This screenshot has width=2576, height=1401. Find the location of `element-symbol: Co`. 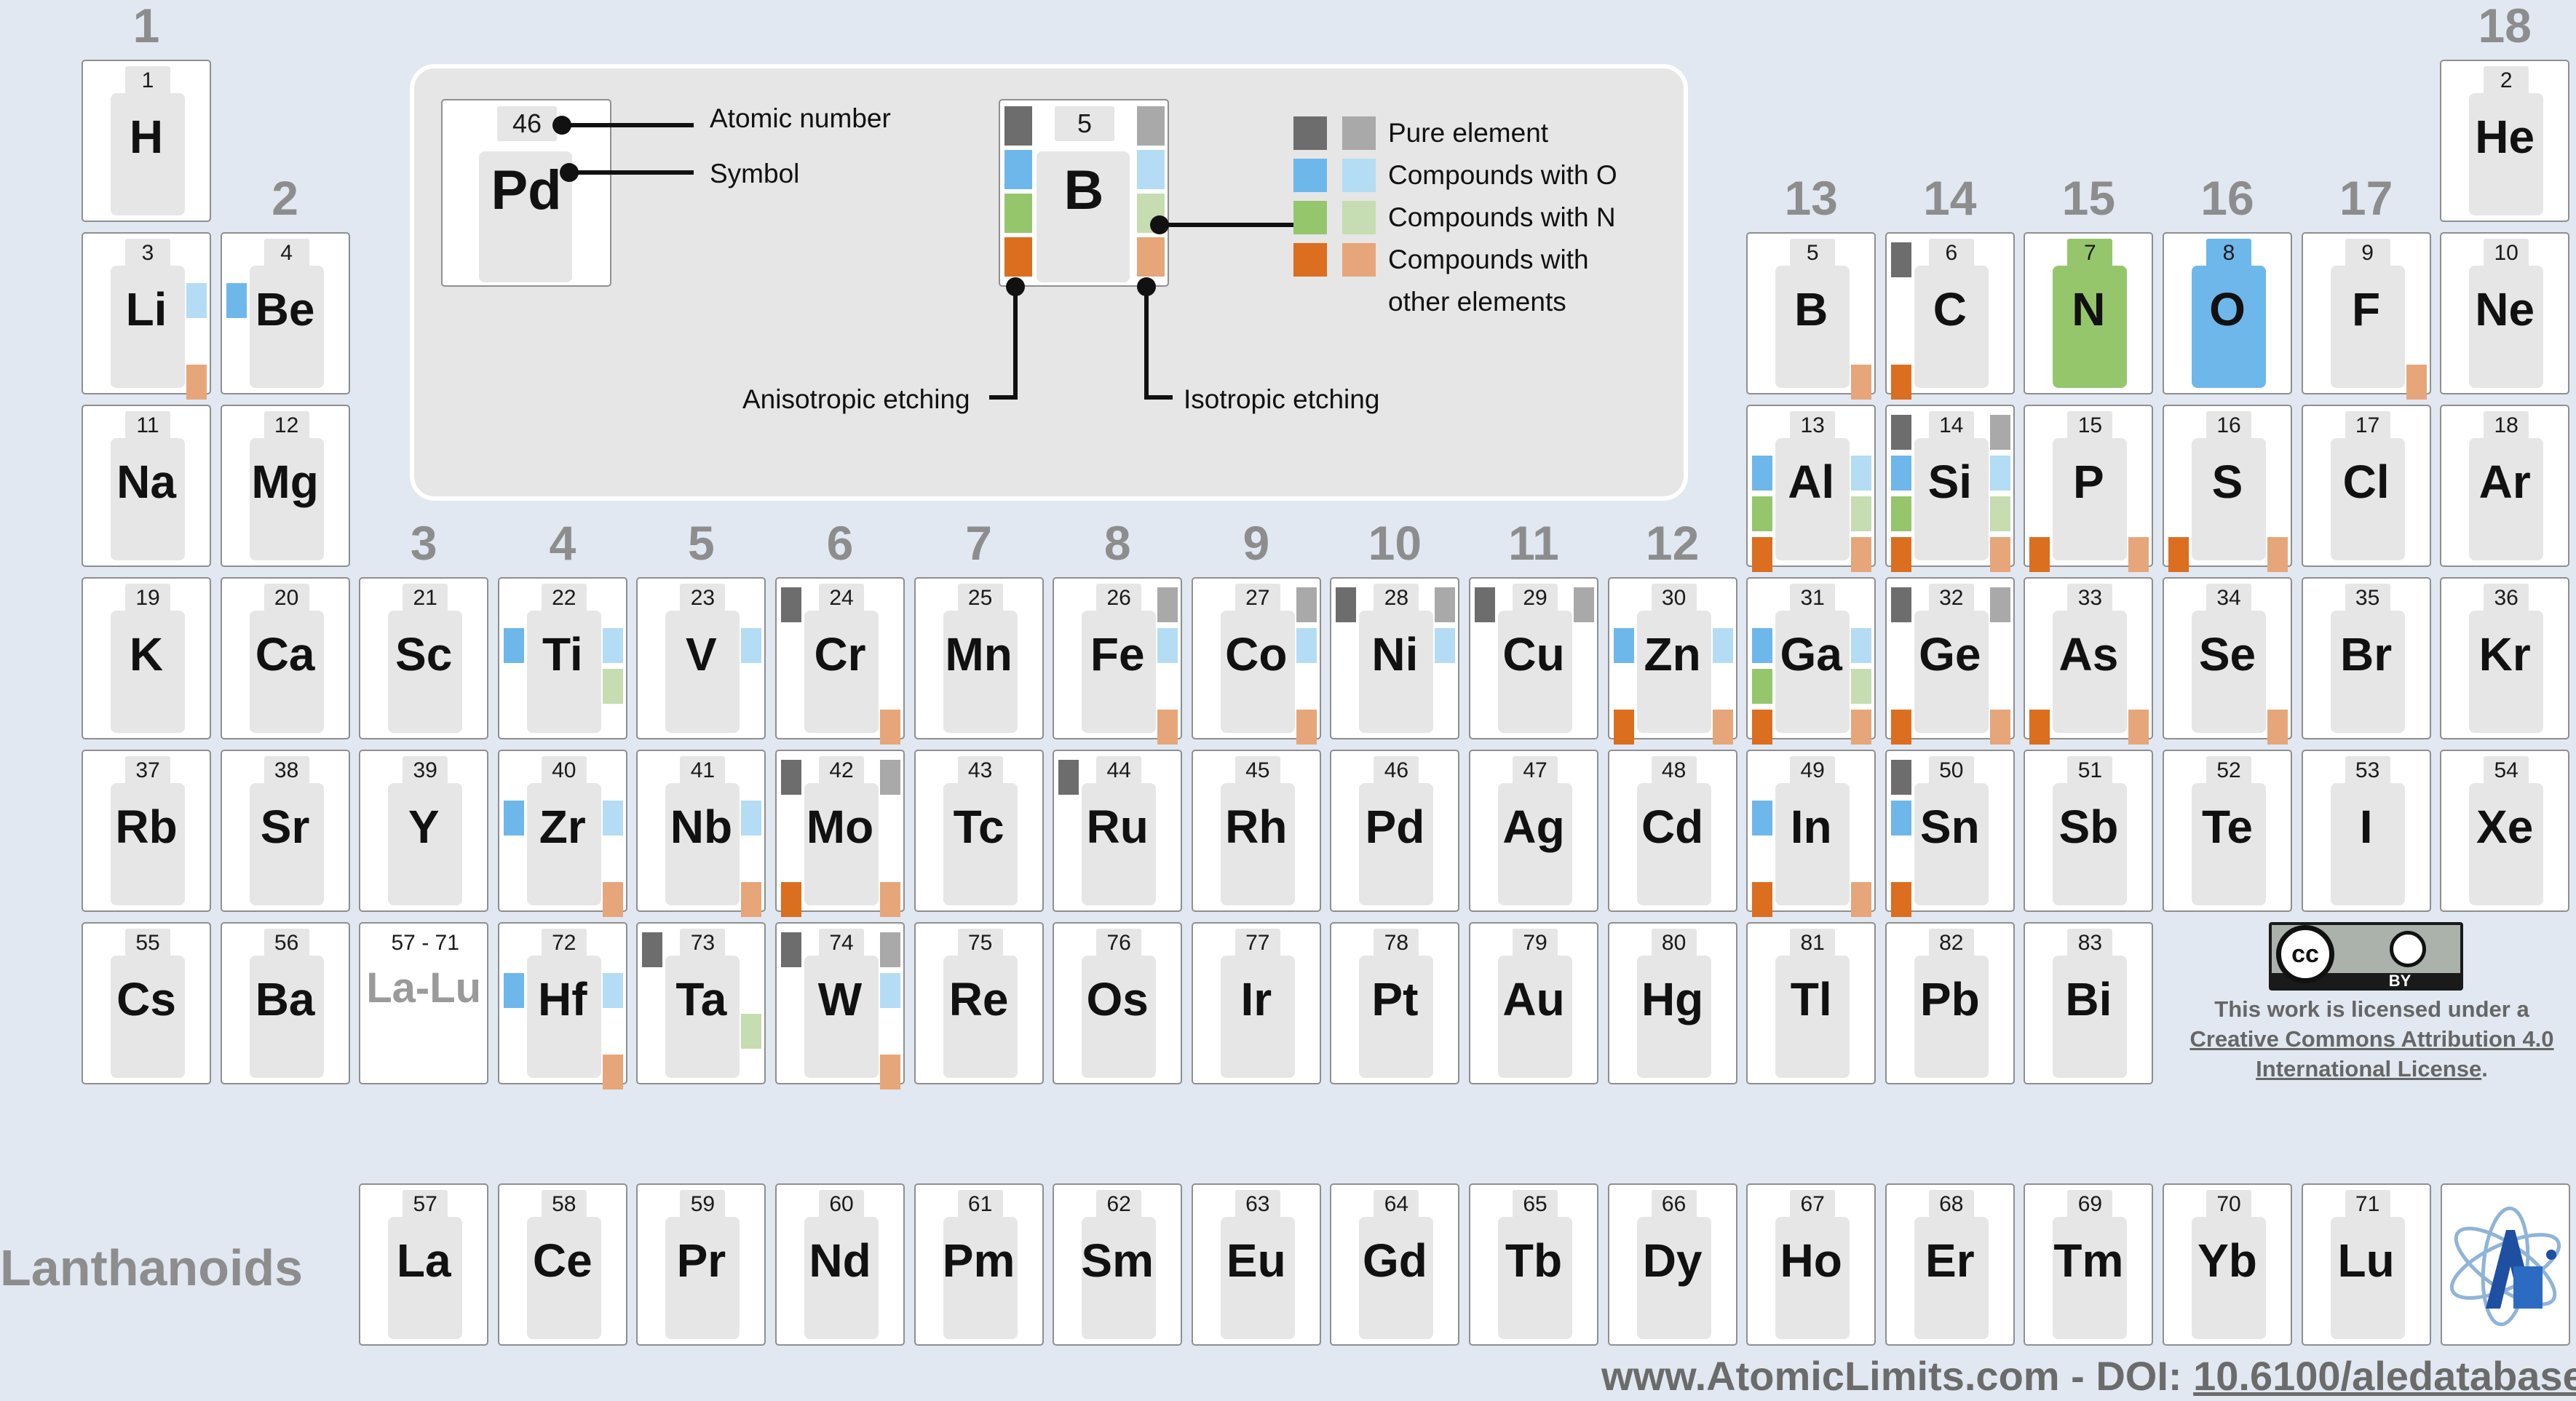

element-symbol: Co is located at coordinates (1256, 654).